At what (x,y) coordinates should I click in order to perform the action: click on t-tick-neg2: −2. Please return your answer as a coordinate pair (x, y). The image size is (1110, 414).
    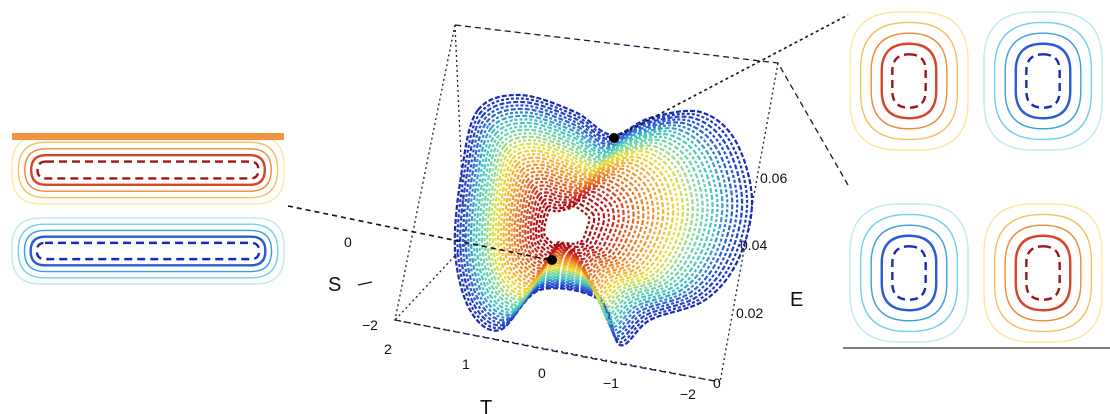
    Looking at the image, I should click on (688, 394).